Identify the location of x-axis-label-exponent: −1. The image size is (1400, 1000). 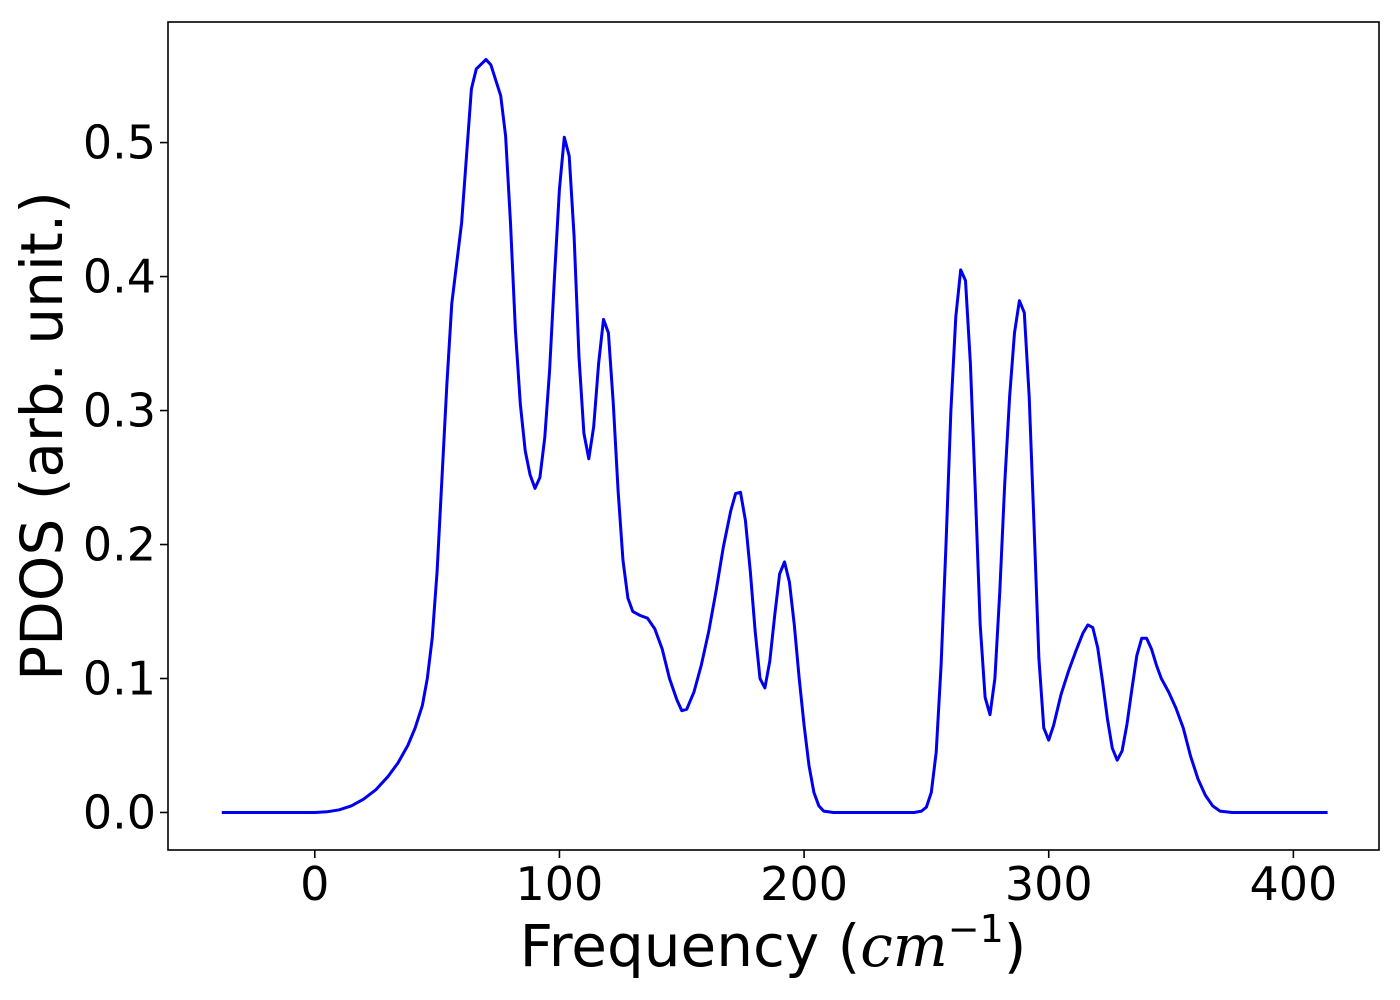
(976, 929).